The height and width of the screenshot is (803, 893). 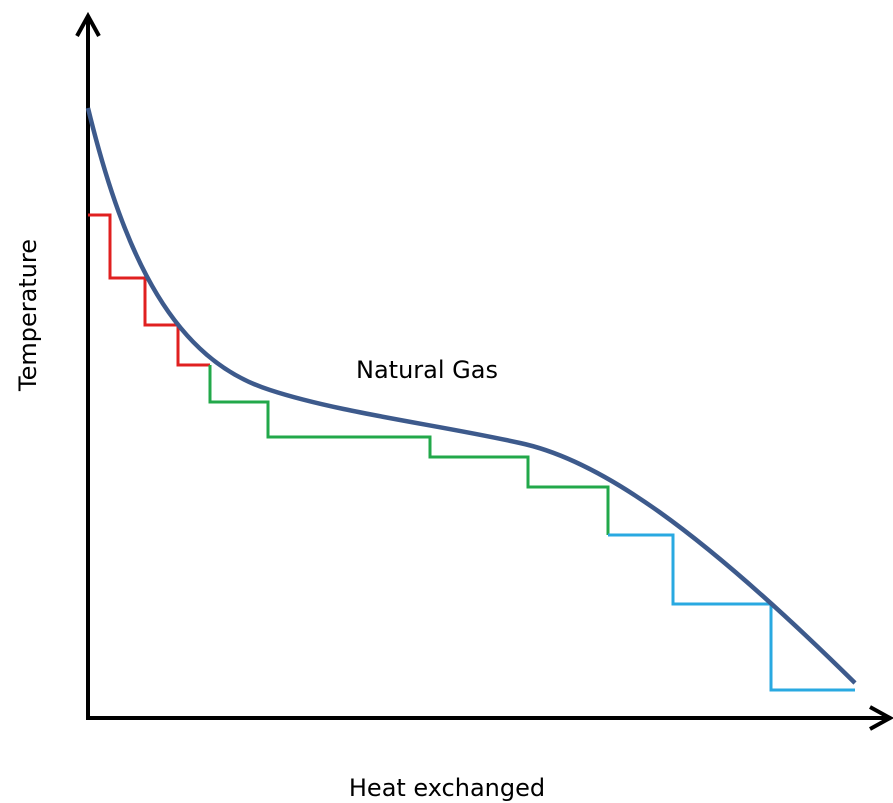 I want to click on x-axis-arrow, so click(x=881, y=718).